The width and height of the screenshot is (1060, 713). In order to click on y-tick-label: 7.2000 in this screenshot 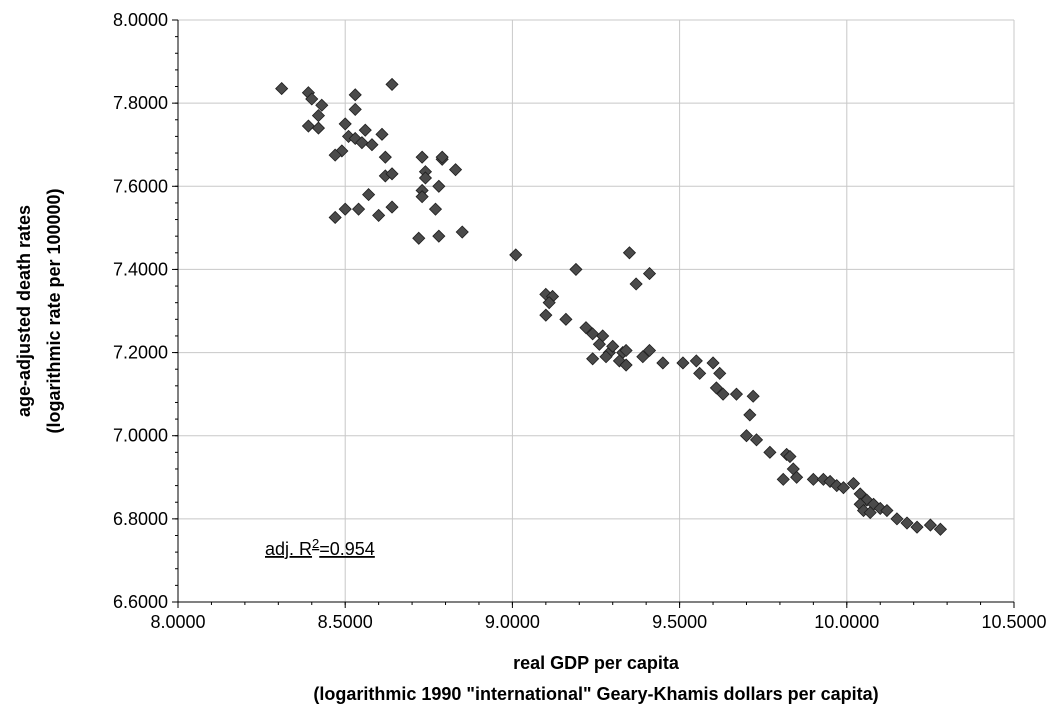, I will do `click(140, 353)`.